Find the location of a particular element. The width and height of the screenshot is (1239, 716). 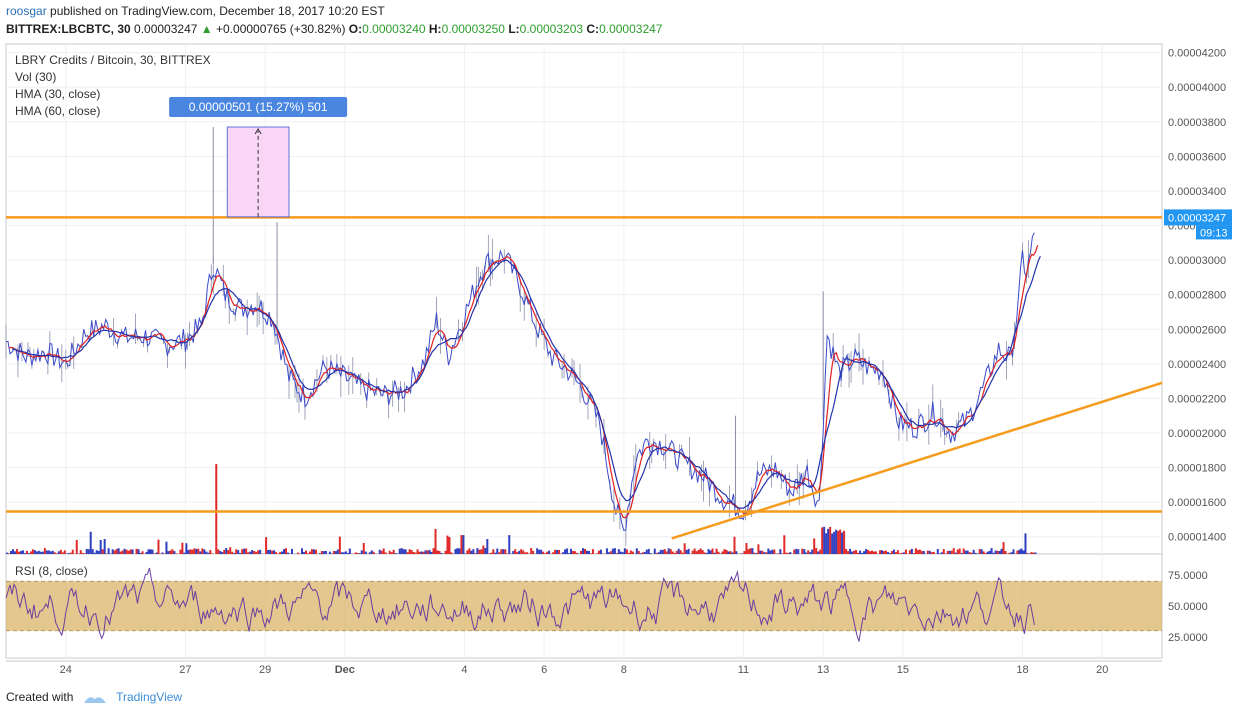

time-tick-label: 18 is located at coordinates (1022, 670).